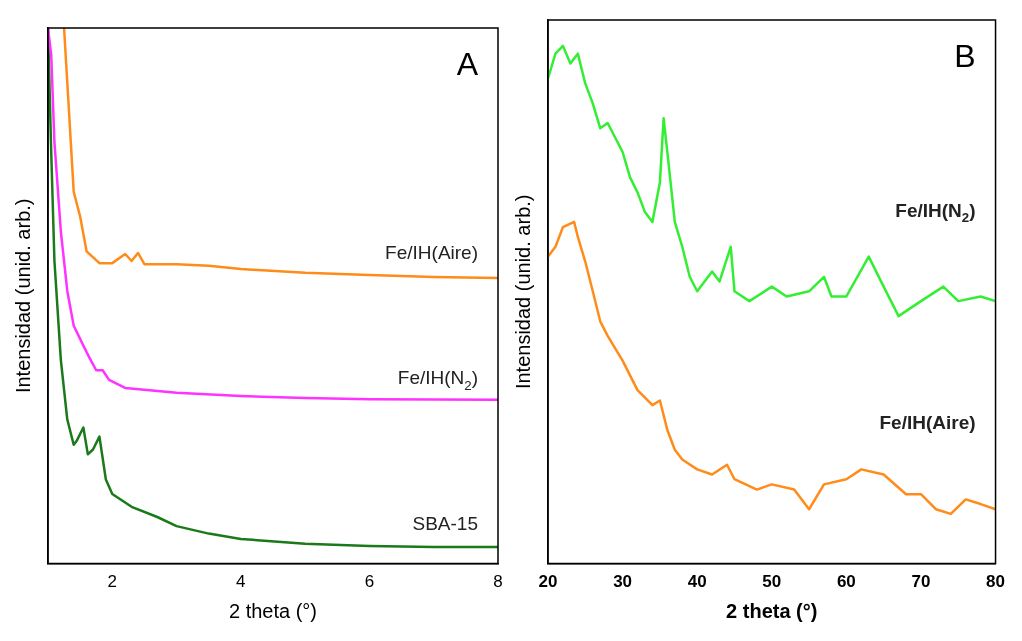  I want to click on annotation: B, so click(965, 55).